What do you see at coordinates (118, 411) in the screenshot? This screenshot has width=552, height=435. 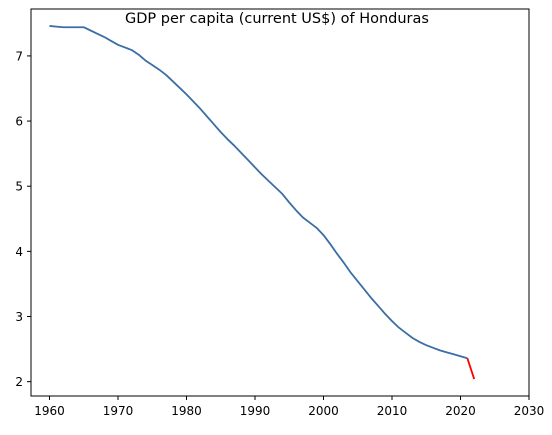 I see `x-tick-label: 1970` at bounding box center [118, 411].